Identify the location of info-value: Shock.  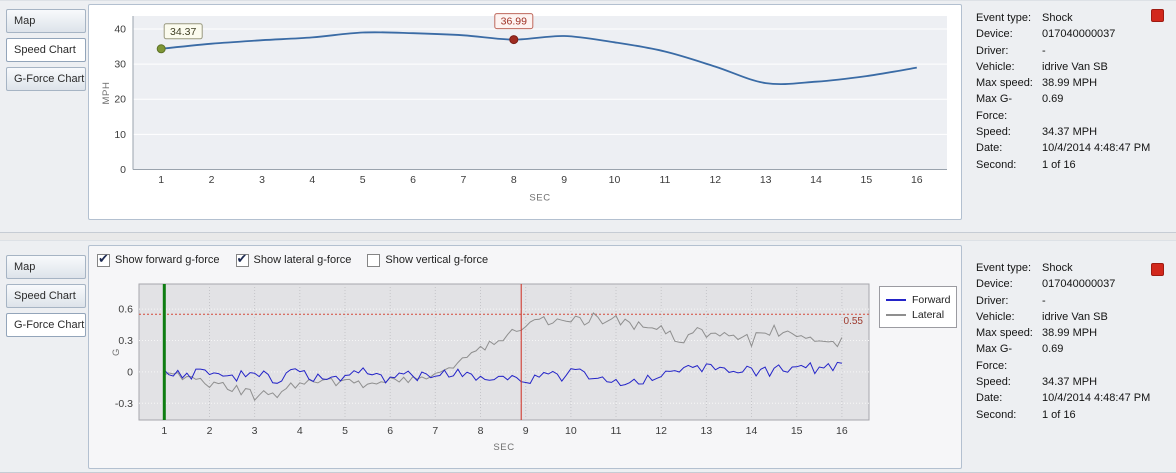
(1057, 18).